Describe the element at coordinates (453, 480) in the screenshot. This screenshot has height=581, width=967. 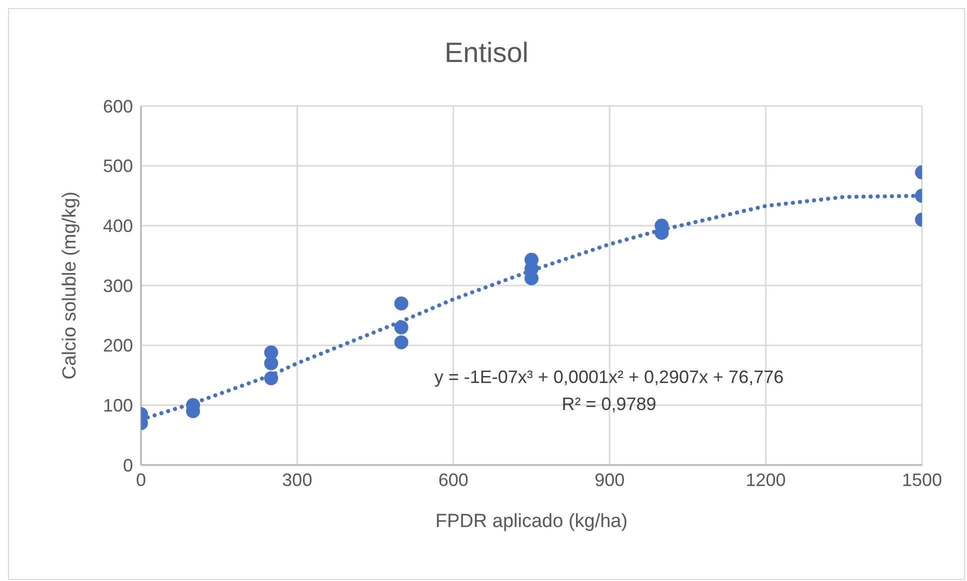
I see `x-tick-label: 600` at that location.